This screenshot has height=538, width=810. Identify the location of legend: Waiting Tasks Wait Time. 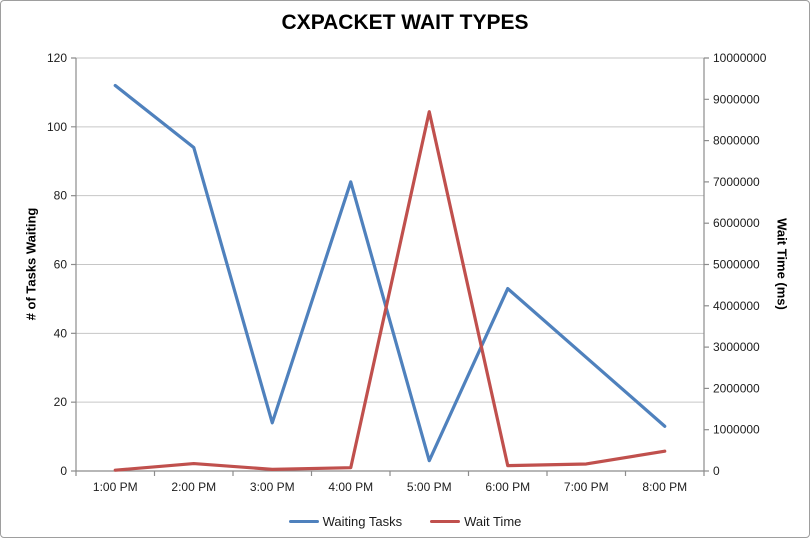
(405, 521).